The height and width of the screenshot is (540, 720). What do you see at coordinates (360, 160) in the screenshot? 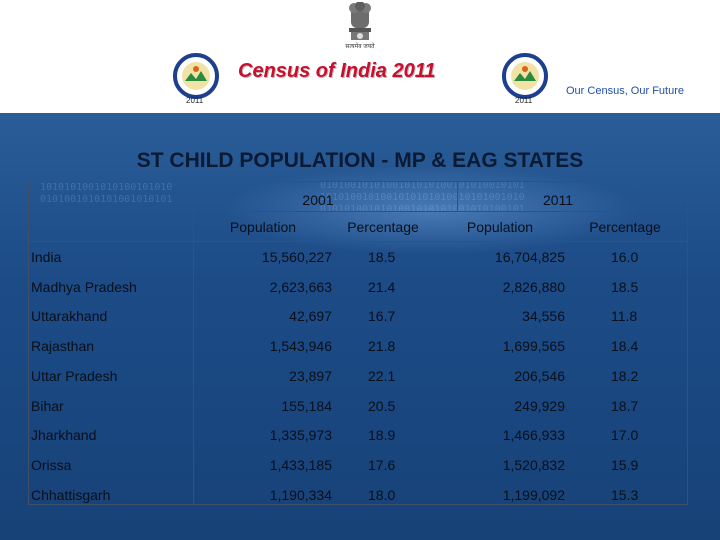
I see `slide-title: ST CHILD POPULATION - MP & EAG STATES` at bounding box center [360, 160].